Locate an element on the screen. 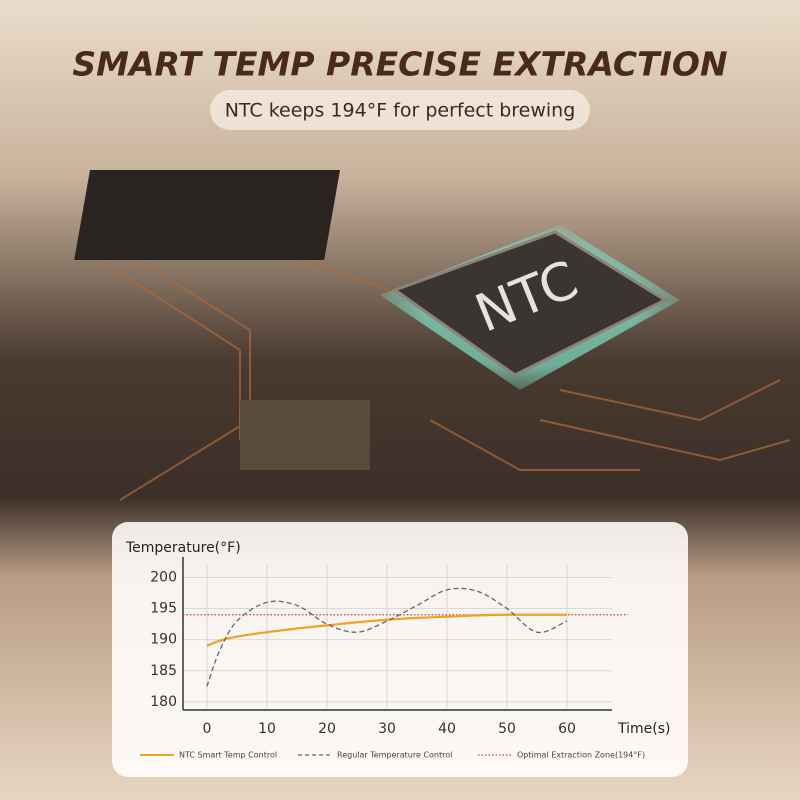  title: SMART TEMP PRECISE EXTRACTION is located at coordinates (399, 64).